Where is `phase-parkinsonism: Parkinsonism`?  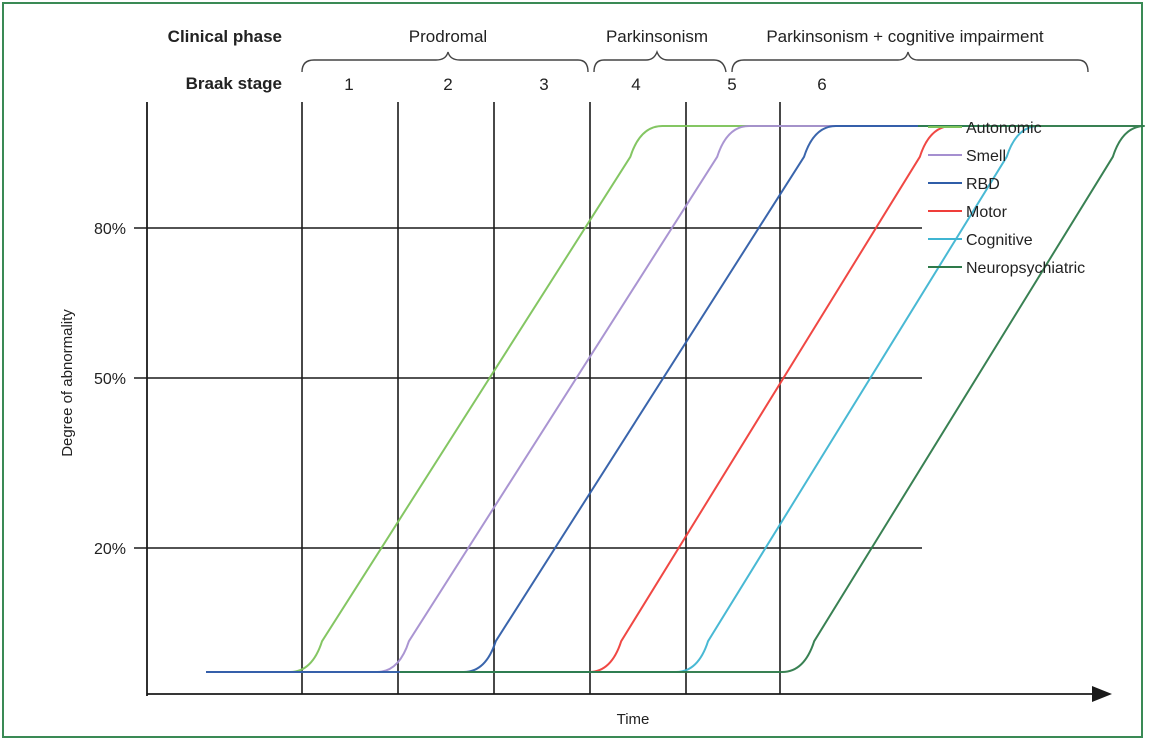
phase-parkinsonism: Parkinsonism is located at coordinates (657, 36).